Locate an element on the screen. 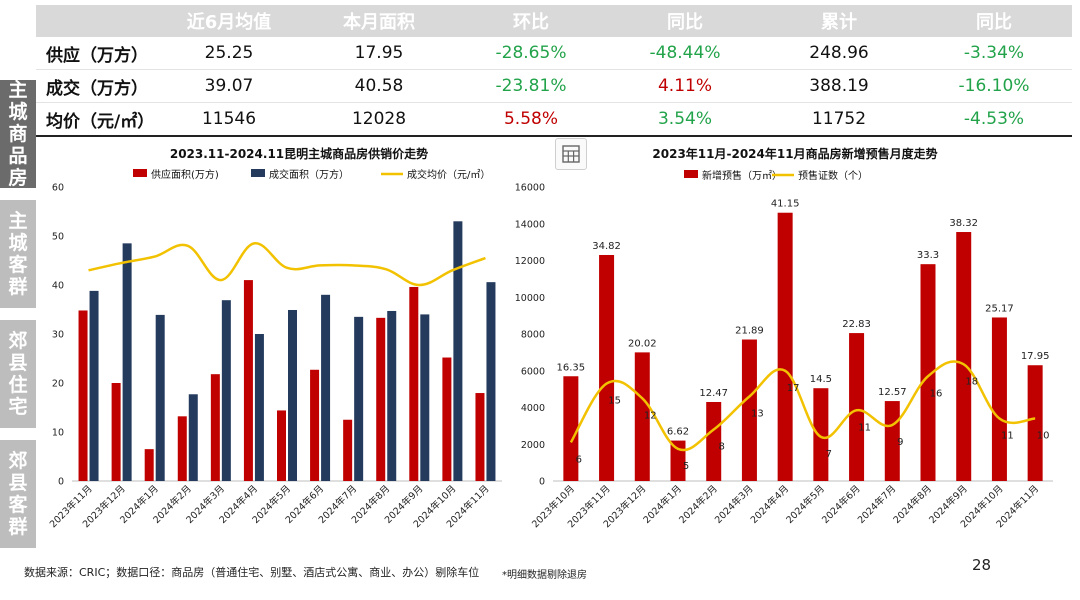 The height and width of the screenshot is (600, 1080). table-cell: 248.96 is located at coordinates (839, 53).